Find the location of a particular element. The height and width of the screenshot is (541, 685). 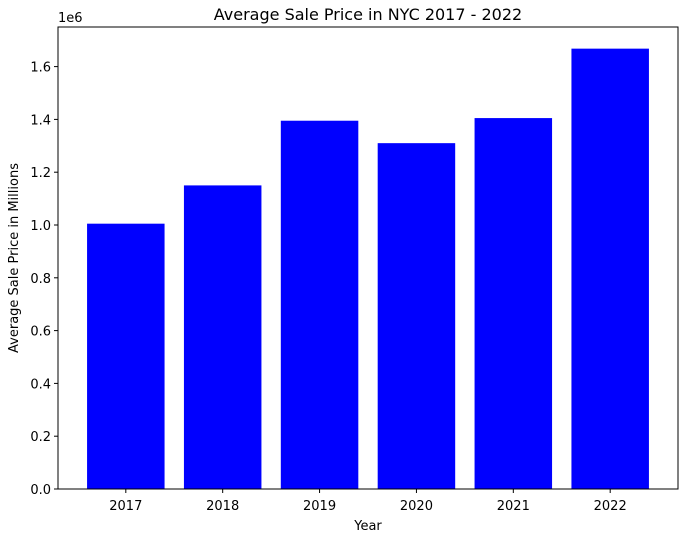

x-tick-label-2018: 2018 is located at coordinates (222, 506).